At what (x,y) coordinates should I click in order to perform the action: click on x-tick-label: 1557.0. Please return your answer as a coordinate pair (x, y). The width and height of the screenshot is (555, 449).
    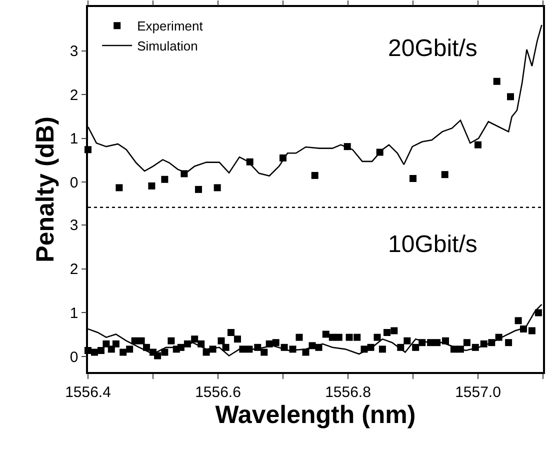
    Looking at the image, I should click on (478, 392).